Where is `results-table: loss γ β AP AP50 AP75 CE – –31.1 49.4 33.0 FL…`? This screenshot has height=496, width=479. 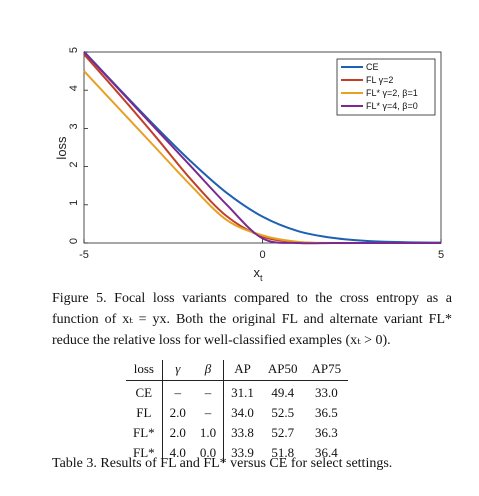
results-table: loss γ β AP AP50 AP75 CE – –31.1 49.4 33.0 FL… is located at coordinates (237, 411).